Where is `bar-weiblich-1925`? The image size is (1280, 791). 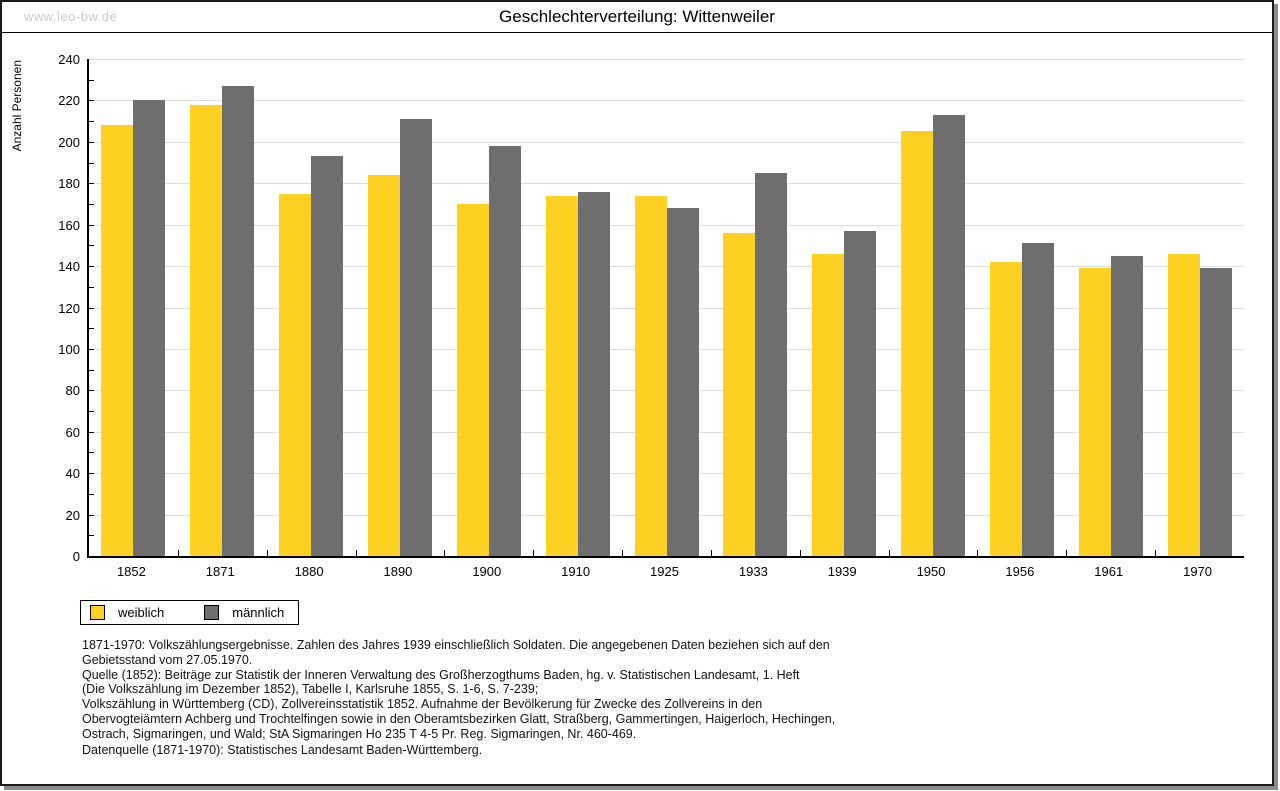
bar-weiblich-1925 is located at coordinates (650, 375).